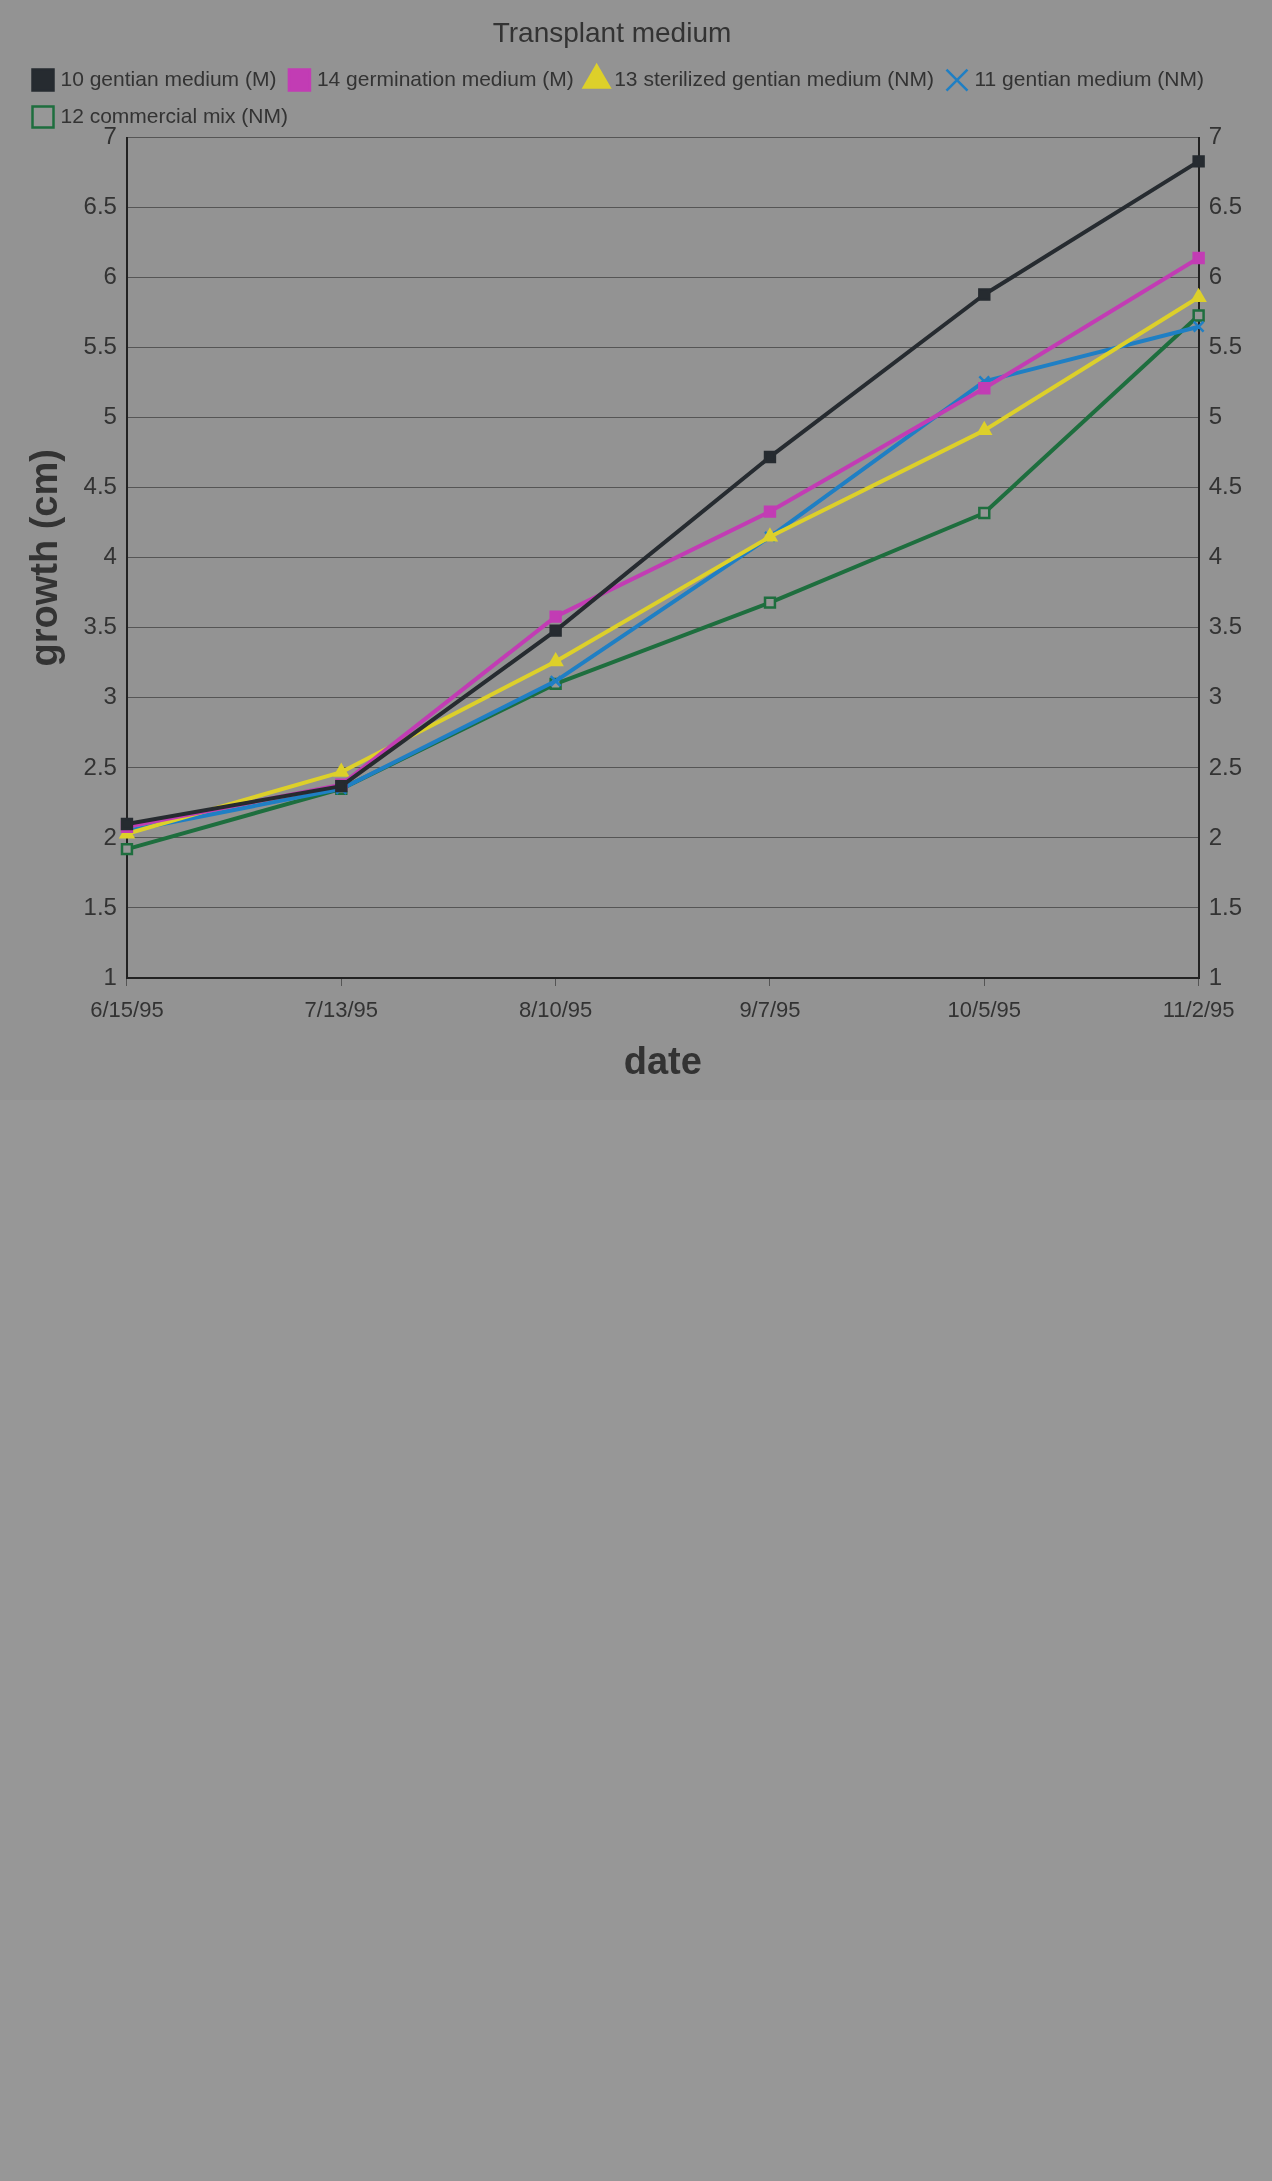 The height and width of the screenshot is (2181, 1272). I want to click on x-tick-label: 8/10/95, so click(555, 1010).